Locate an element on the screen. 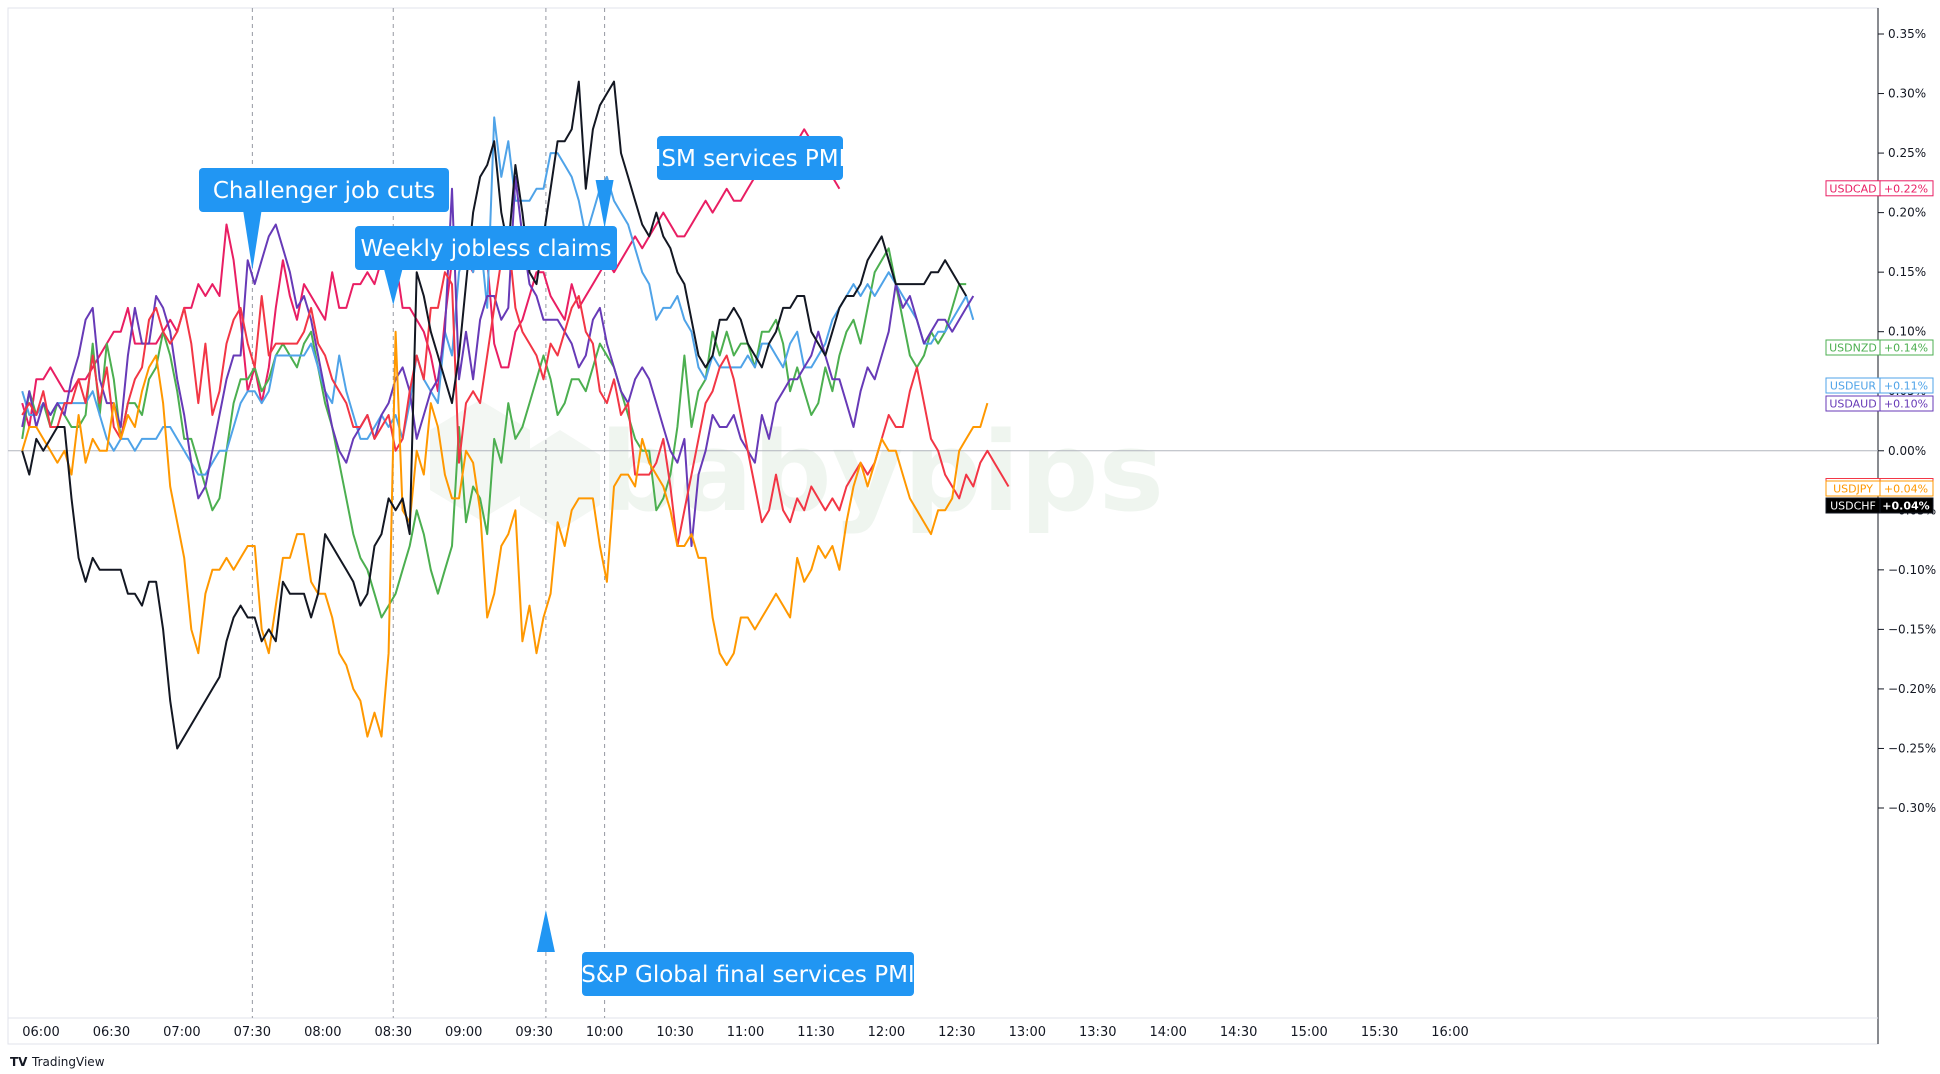  y-tick-label: 0.20% is located at coordinates (1907, 213).